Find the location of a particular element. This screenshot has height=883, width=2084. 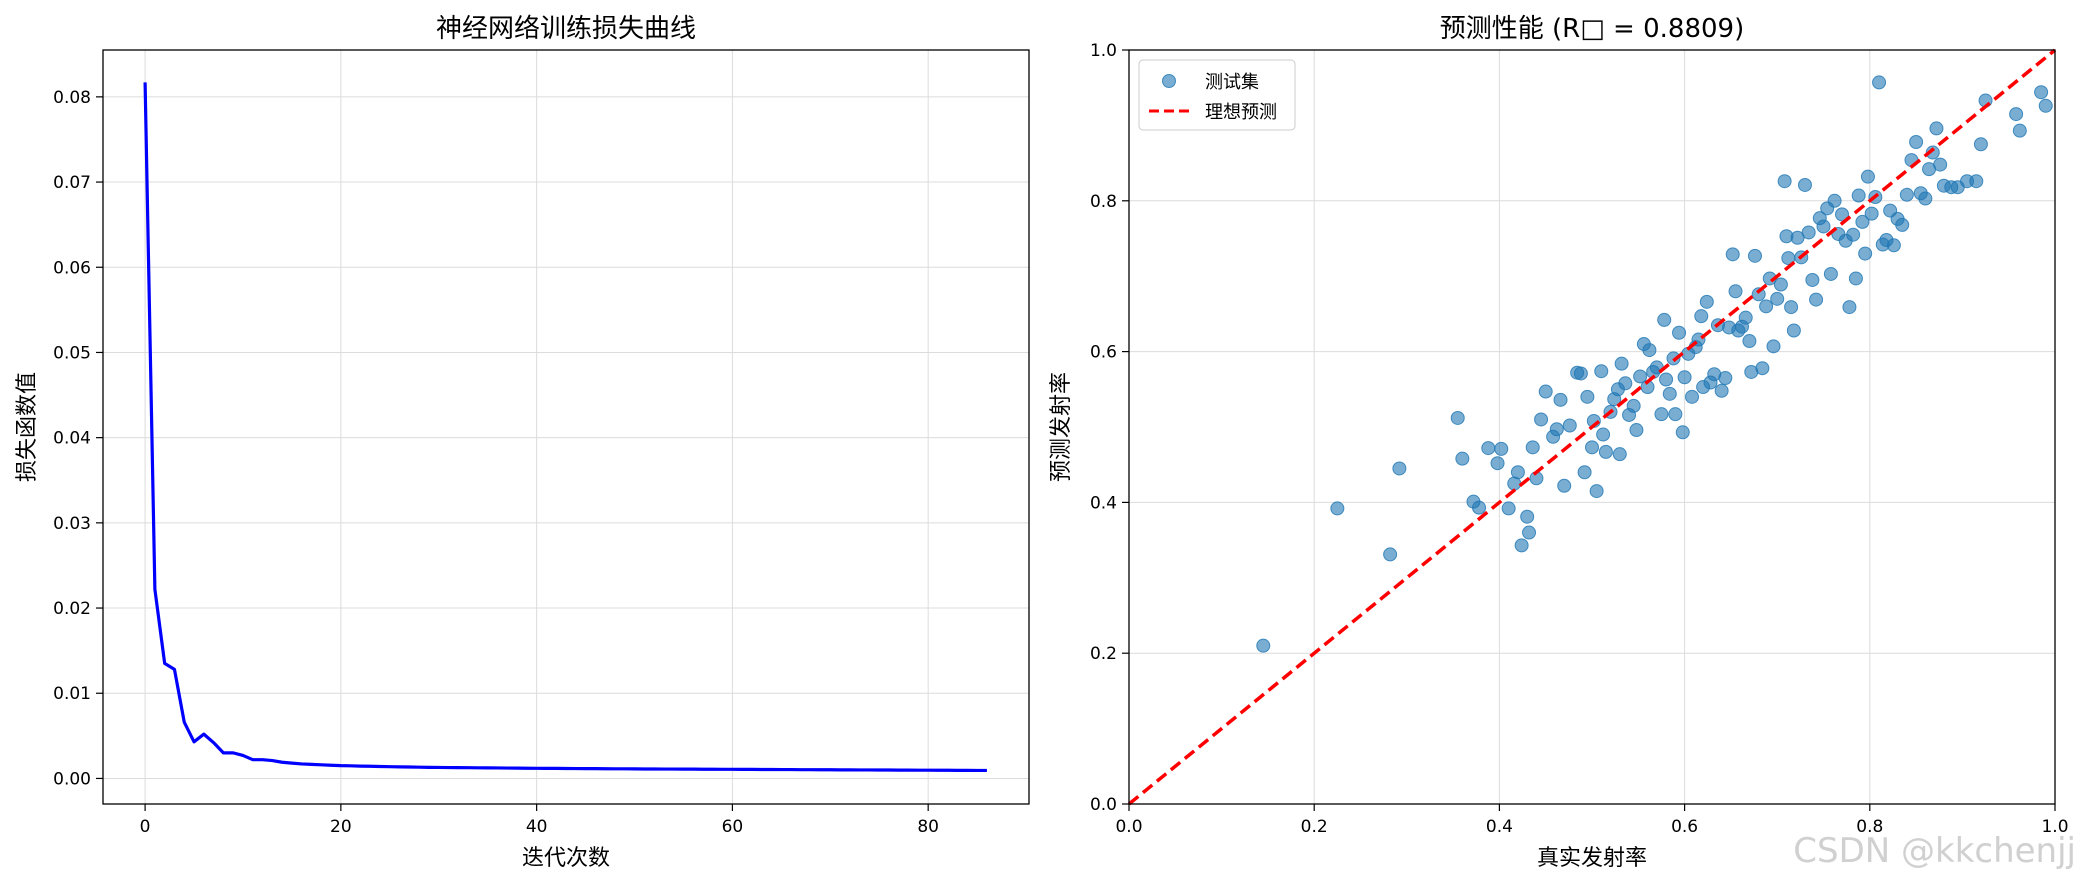

x-tick-label: 0.2 is located at coordinates (1314, 827).